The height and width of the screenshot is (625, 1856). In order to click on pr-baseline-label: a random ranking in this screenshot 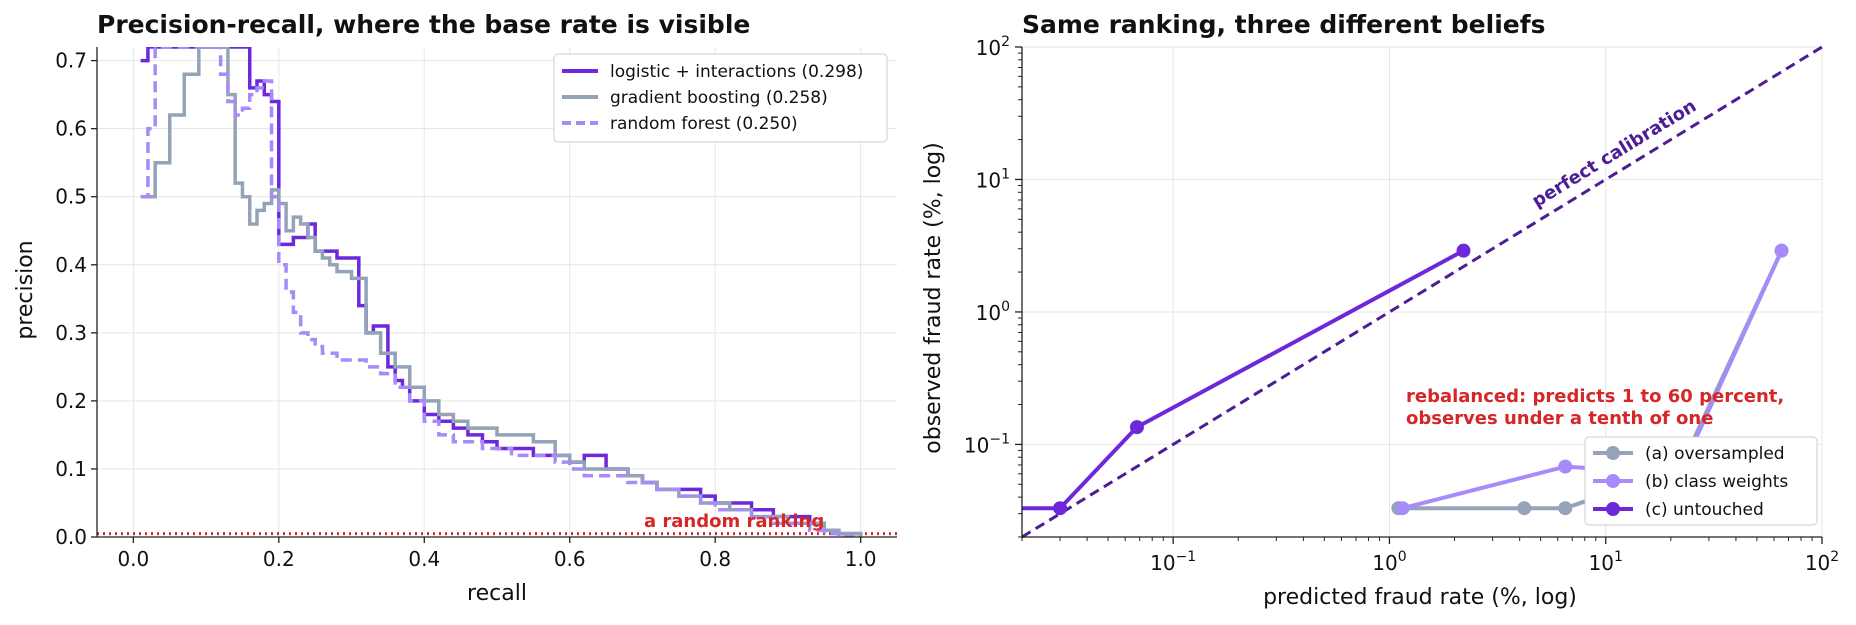, I will do `click(734, 521)`.